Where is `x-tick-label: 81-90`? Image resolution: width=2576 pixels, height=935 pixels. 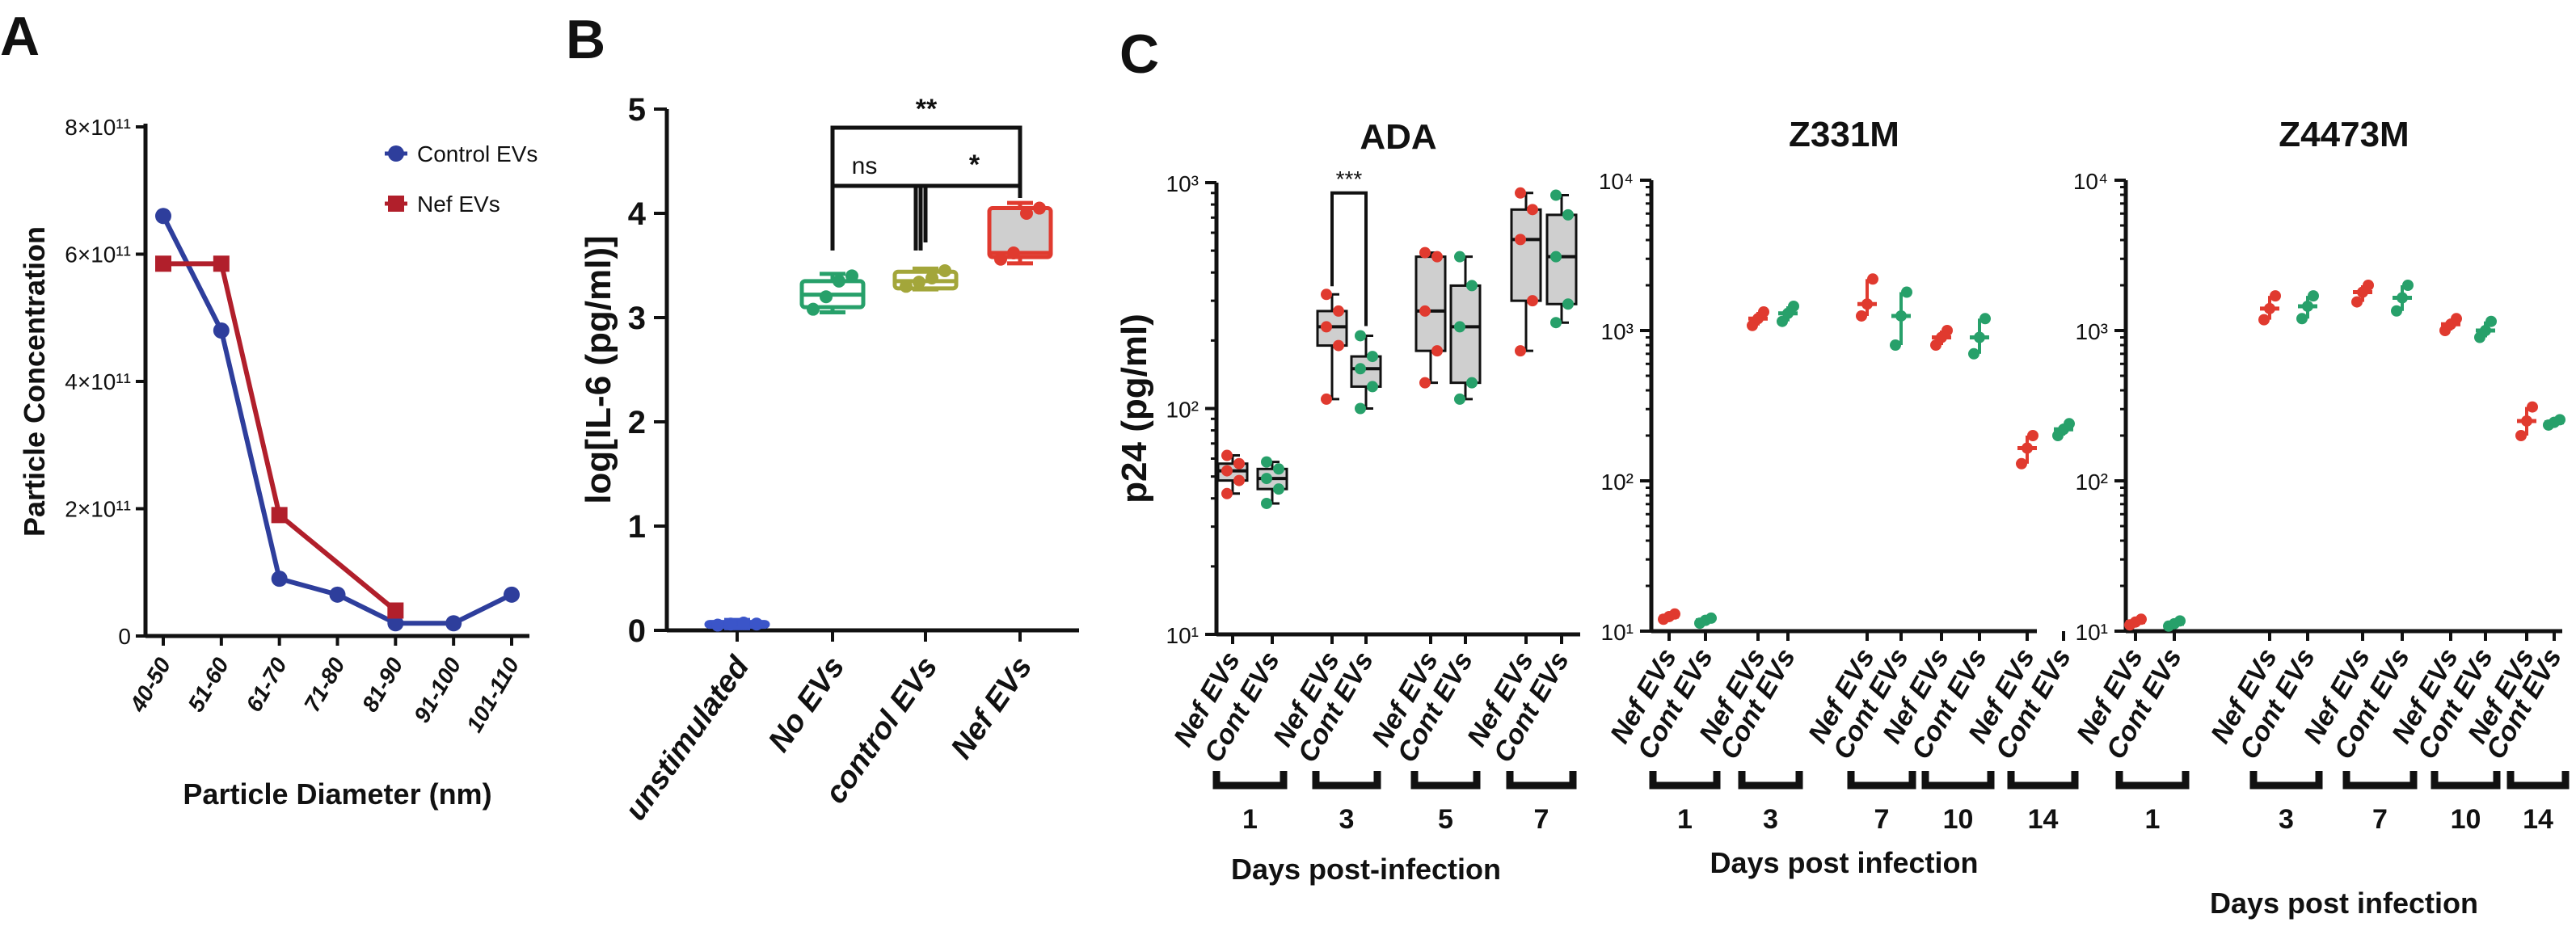 x-tick-label: 81-90 is located at coordinates (382, 684).